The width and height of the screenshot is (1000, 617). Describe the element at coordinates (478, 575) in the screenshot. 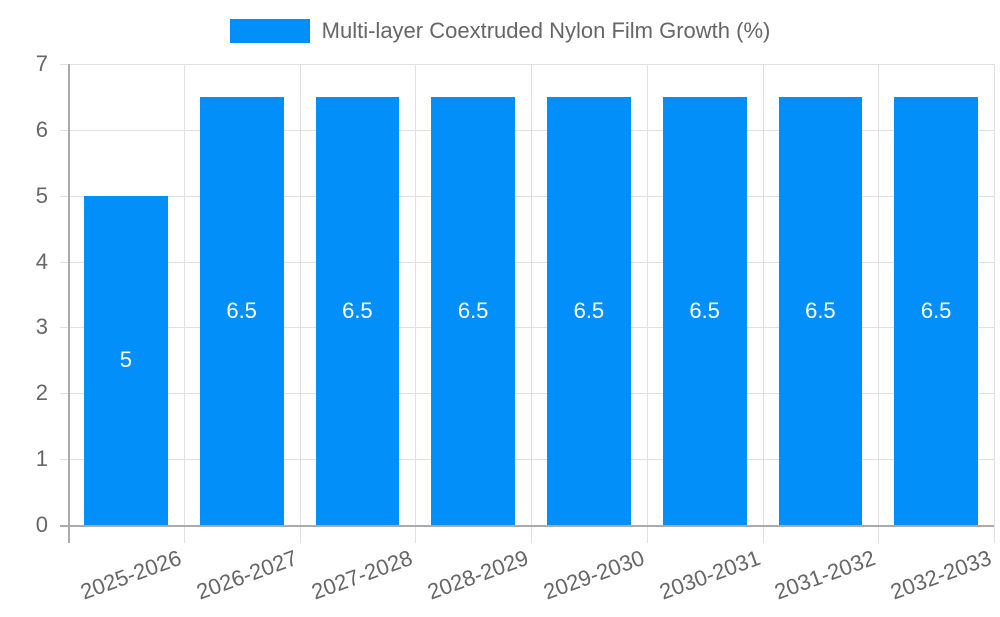

I see `x-tick-label: 2028-2029` at that location.